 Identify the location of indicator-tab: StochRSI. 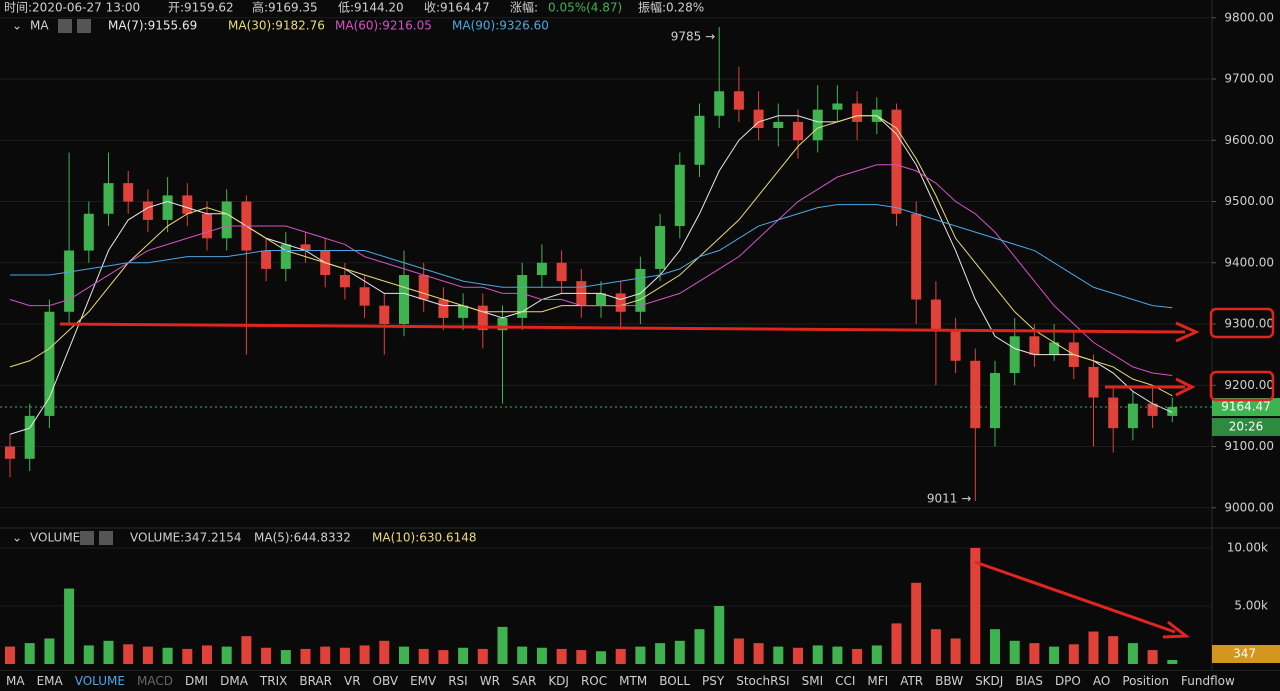
(763, 681).